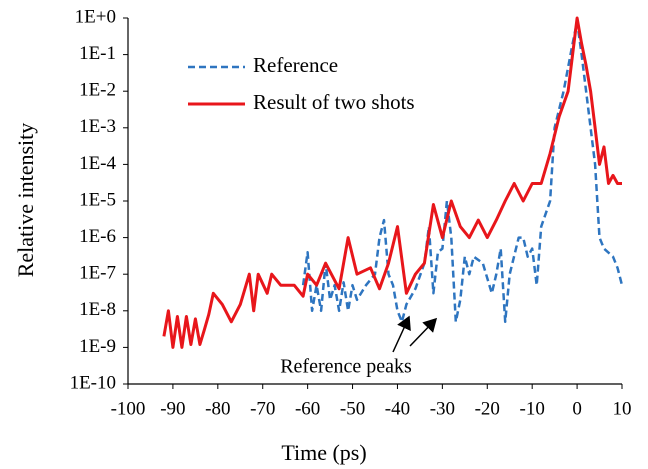 The height and width of the screenshot is (469, 648). What do you see at coordinates (97, 199) in the screenshot?
I see `y-tick-label: 1E-5` at bounding box center [97, 199].